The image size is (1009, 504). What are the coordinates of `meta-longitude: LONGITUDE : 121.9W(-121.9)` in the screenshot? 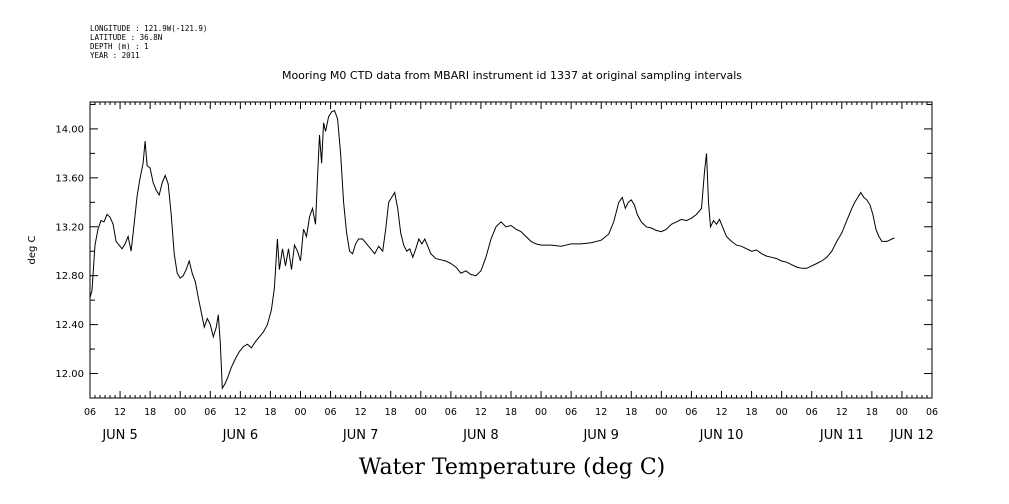 It's located at (148, 28).